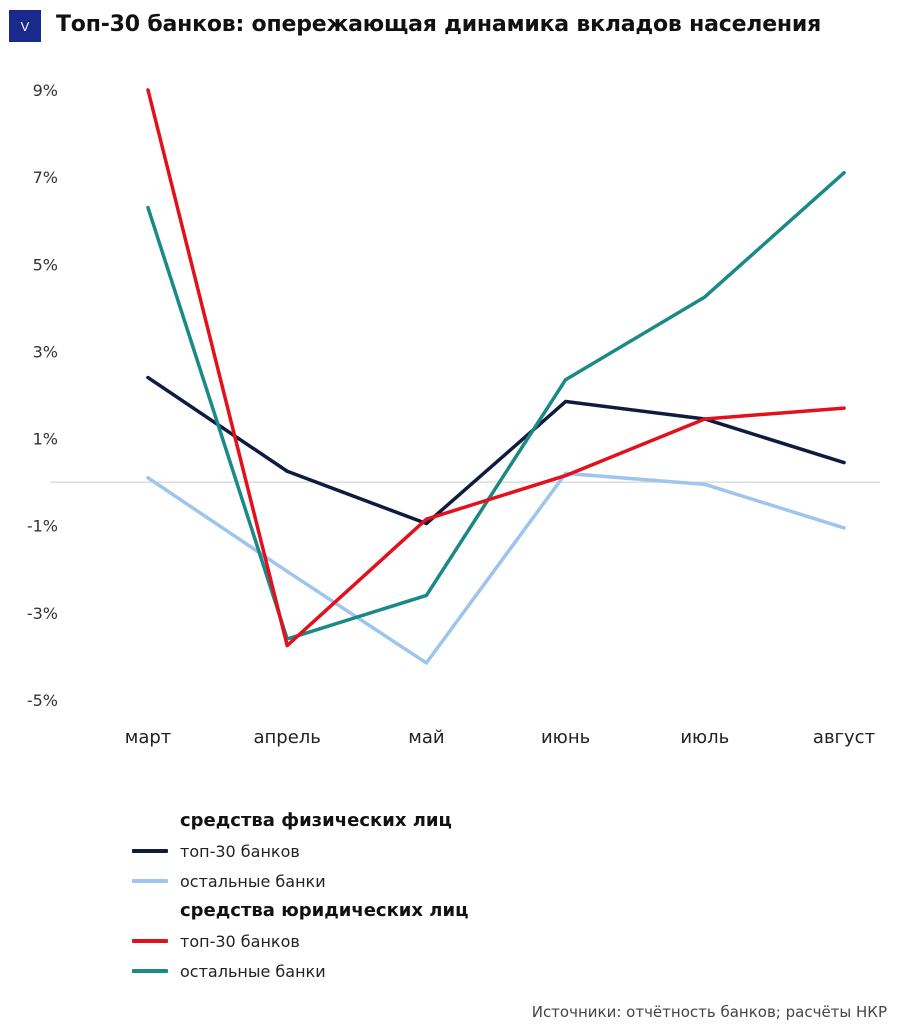 The image size is (899, 1032). I want to click on x-tick-label: август, so click(844, 737).